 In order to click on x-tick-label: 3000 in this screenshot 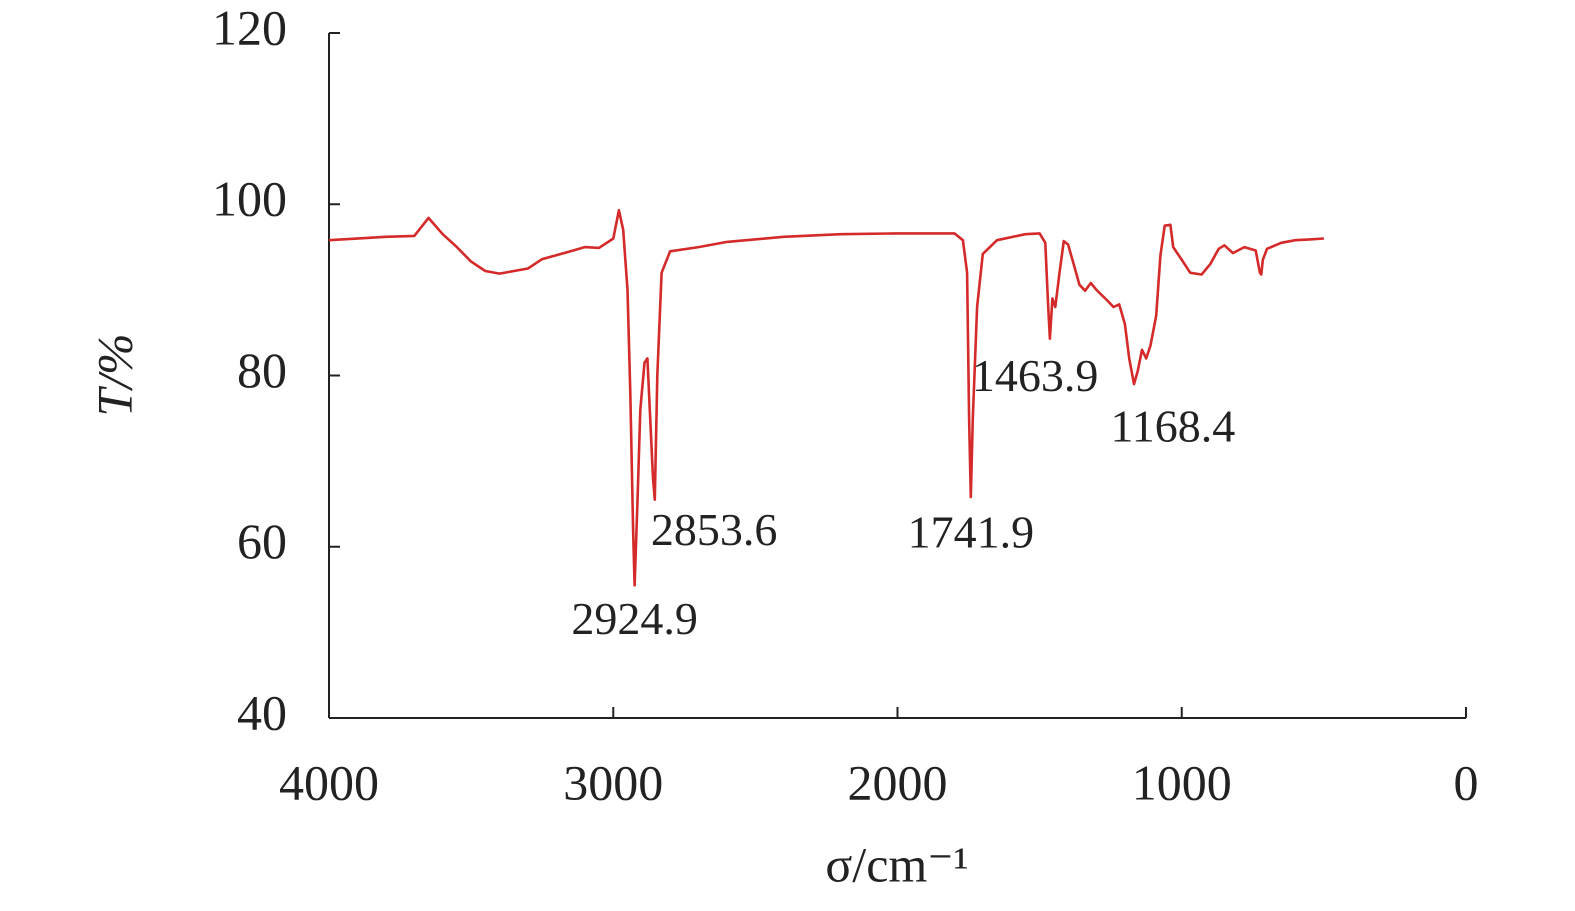, I will do `click(613, 782)`.